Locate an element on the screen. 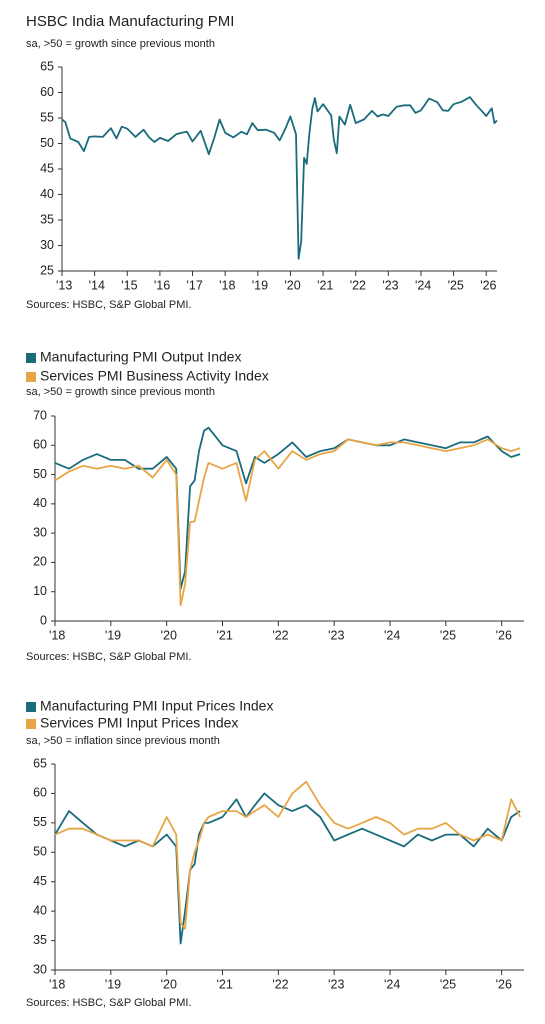 This screenshot has width=545, height=1024. y-tick-label: 25 is located at coordinates (47, 270).